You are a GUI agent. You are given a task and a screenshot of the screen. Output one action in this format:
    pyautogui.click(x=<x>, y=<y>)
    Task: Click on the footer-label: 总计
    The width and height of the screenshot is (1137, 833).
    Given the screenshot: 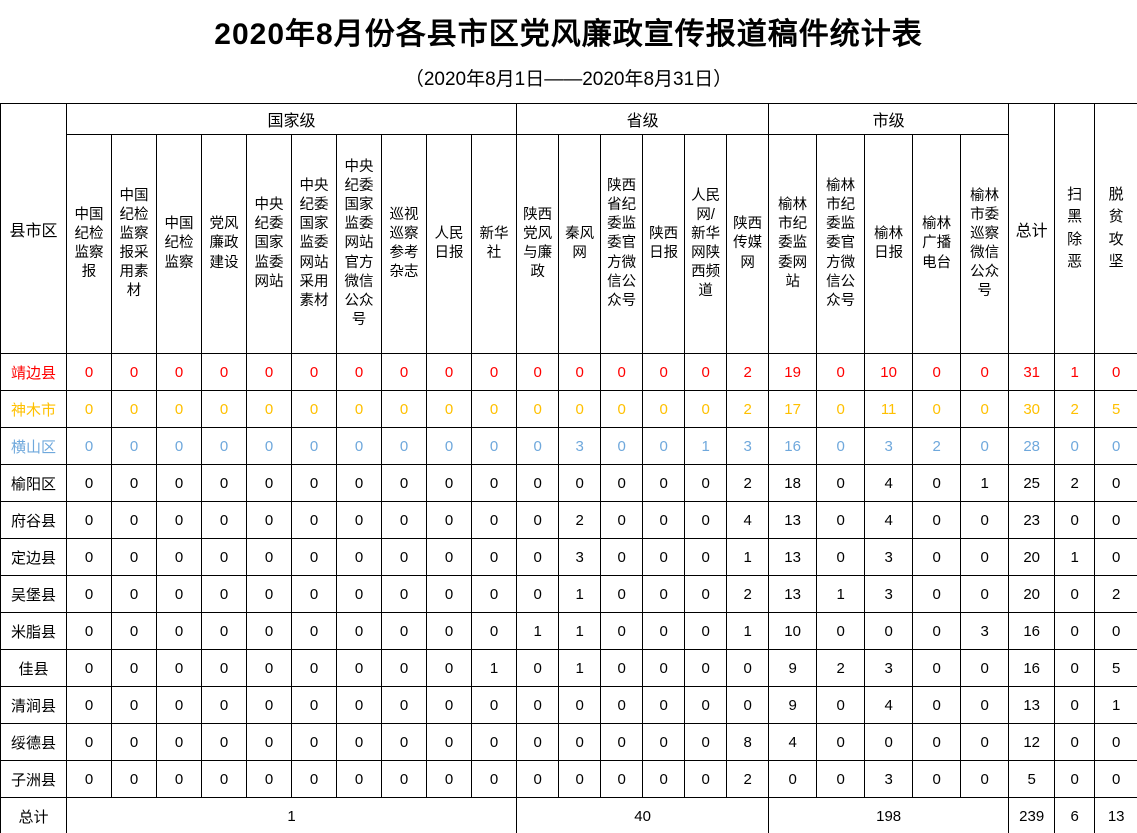 What is the action you would take?
    pyautogui.click(x=33, y=815)
    